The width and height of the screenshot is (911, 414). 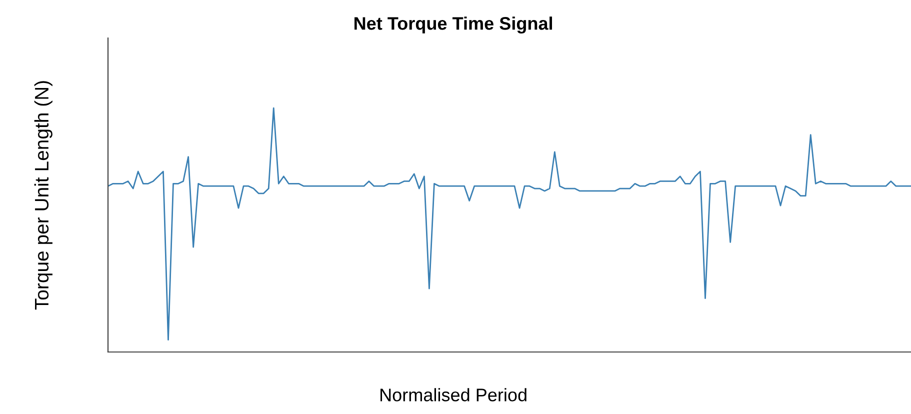 I want to click on y-axis-title: Torque per Unit Length (N), so click(x=43, y=195).